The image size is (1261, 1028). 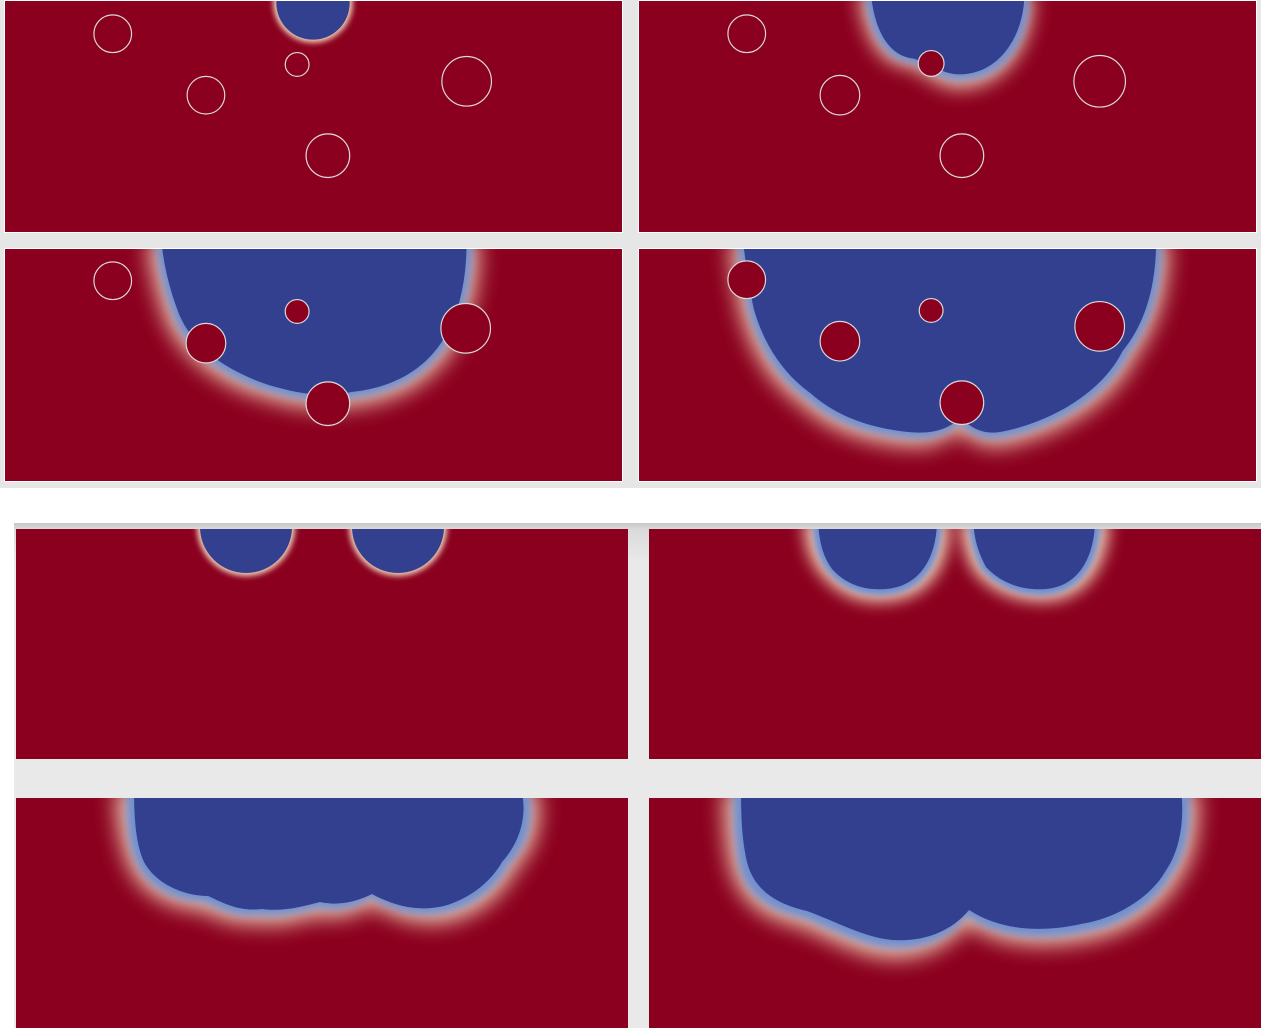 I want to click on panel-b4, so click(x=955, y=913).